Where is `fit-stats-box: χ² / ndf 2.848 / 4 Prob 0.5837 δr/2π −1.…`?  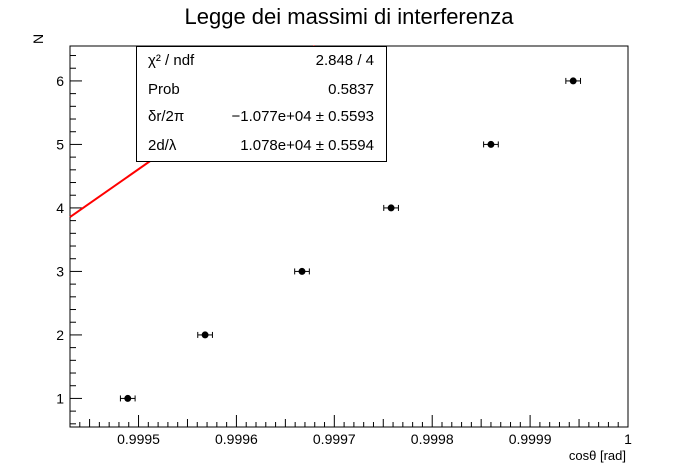 fit-stats-box: χ² / ndf 2.848 / 4 Prob 0.5837 δr/2π −1.… is located at coordinates (261, 104).